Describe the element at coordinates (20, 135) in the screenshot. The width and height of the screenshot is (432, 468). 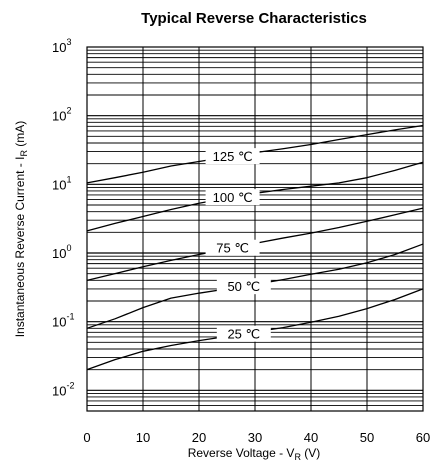
I see `y-axis-label-suffix: (mA)` at that location.